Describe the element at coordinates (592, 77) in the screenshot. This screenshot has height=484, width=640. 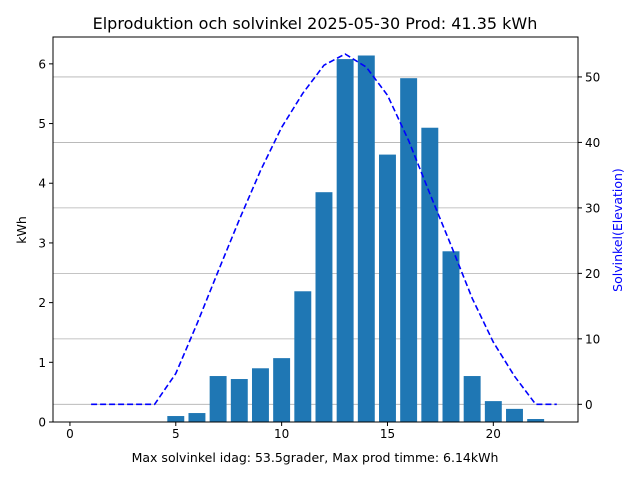
I see `y2-tick-label: 50` at that location.